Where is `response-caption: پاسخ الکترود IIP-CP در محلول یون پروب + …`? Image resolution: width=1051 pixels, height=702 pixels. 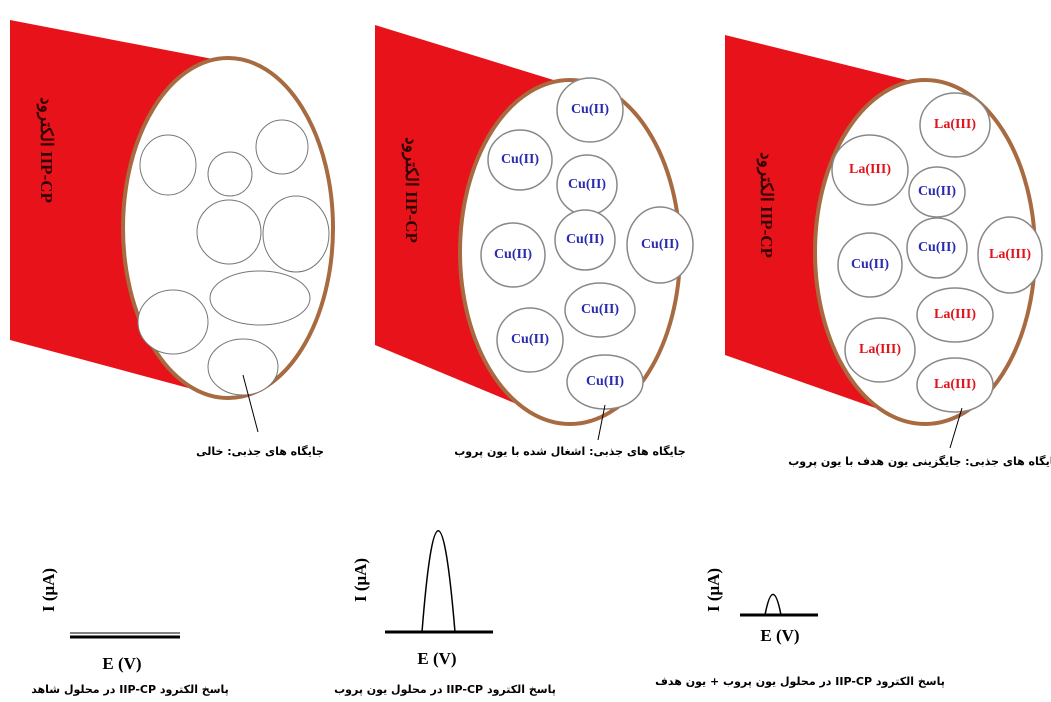
response-caption: پاسخ الکترود IIP-CP در محلول یون پروب + … is located at coordinates (800, 681).